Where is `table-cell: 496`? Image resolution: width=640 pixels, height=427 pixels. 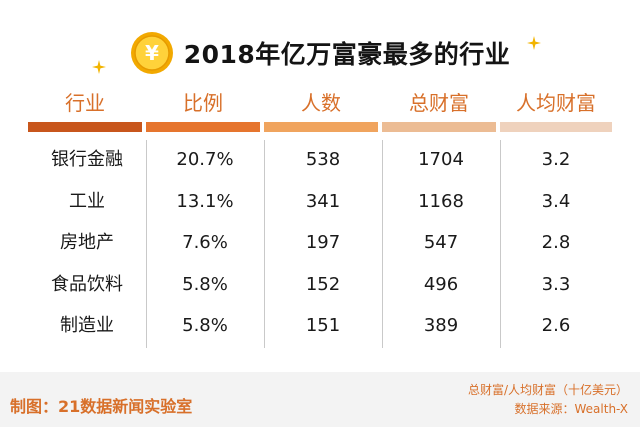
table-cell: 496 is located at coordinates (441, 284).